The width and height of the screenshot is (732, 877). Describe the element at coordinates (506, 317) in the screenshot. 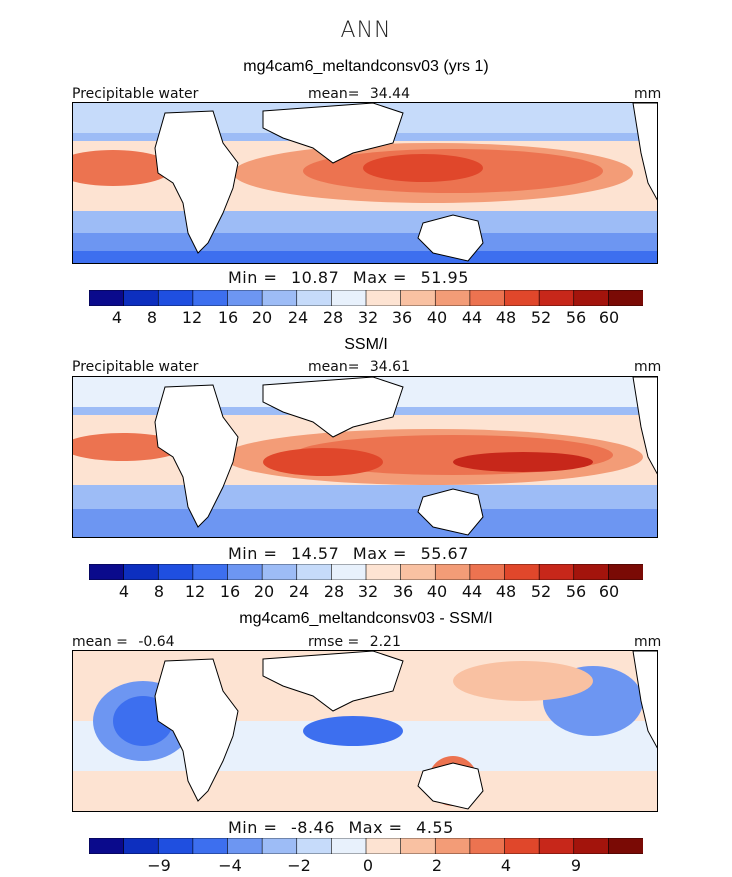

I see `panel1-tick: 48` at that location.